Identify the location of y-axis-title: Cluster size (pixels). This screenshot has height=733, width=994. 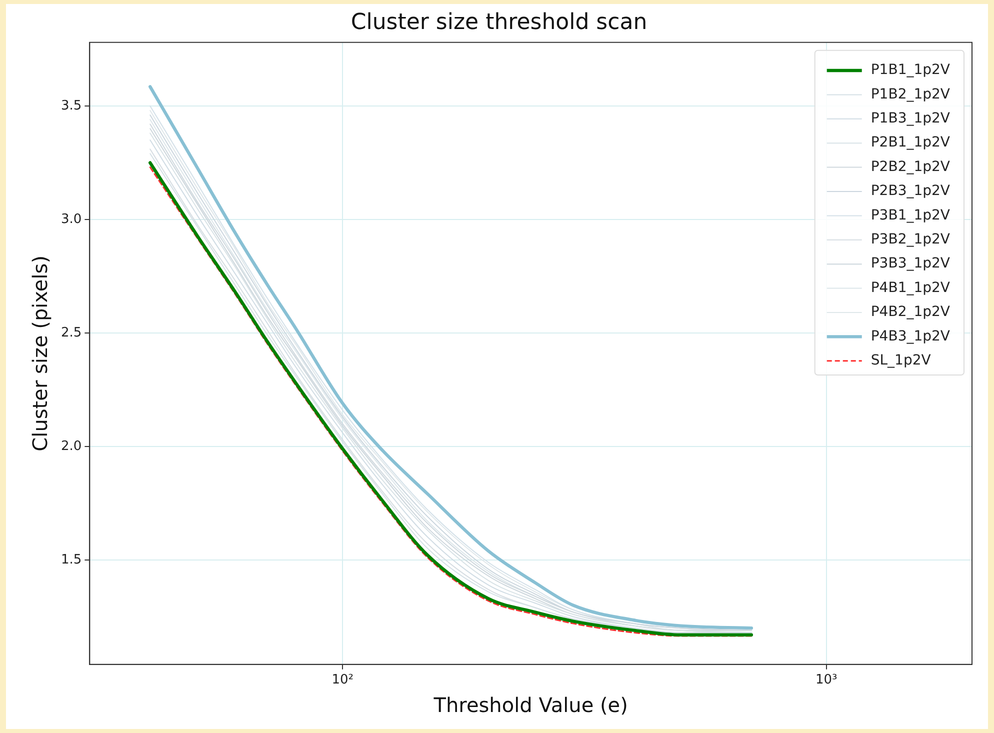
(40, 353).